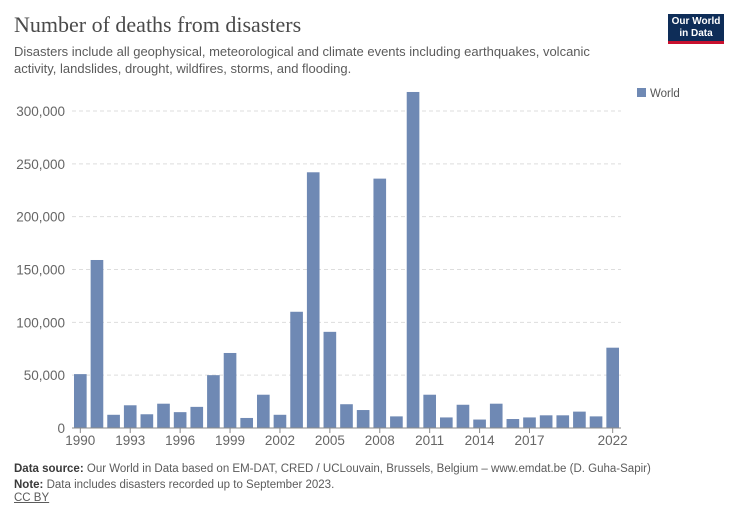 The width and height of the screenshot is (738, 521). What do you see at coordinates (40, 164) in the screenshot?
I see `y-tick-label: 250,000` at bounding box center [40, 164].